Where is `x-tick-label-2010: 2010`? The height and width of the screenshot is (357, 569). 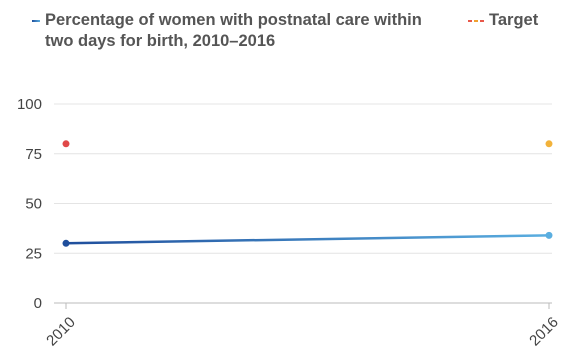
x-tick-label-2010: 2010 is located at coordinates (61, 332).